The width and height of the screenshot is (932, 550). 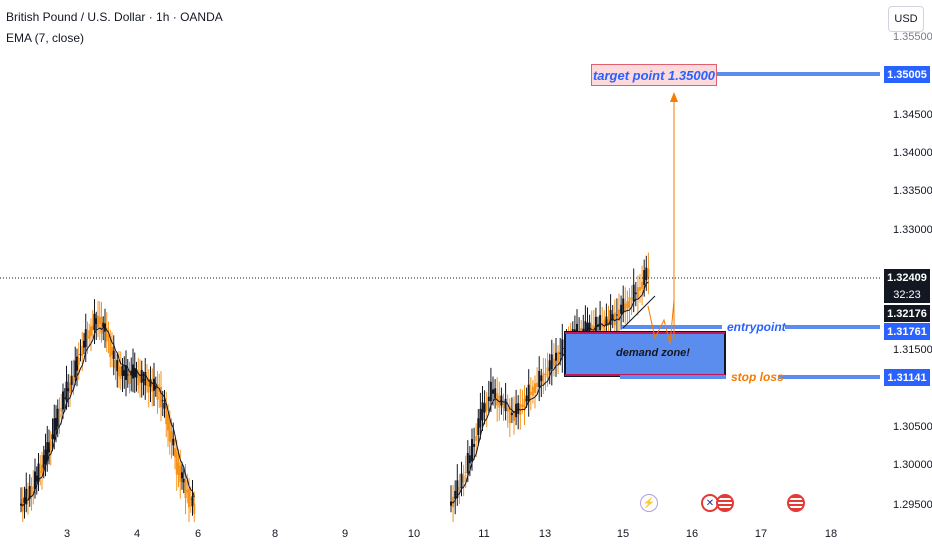 I want to click on projection-path, so click(x=661, y=322).